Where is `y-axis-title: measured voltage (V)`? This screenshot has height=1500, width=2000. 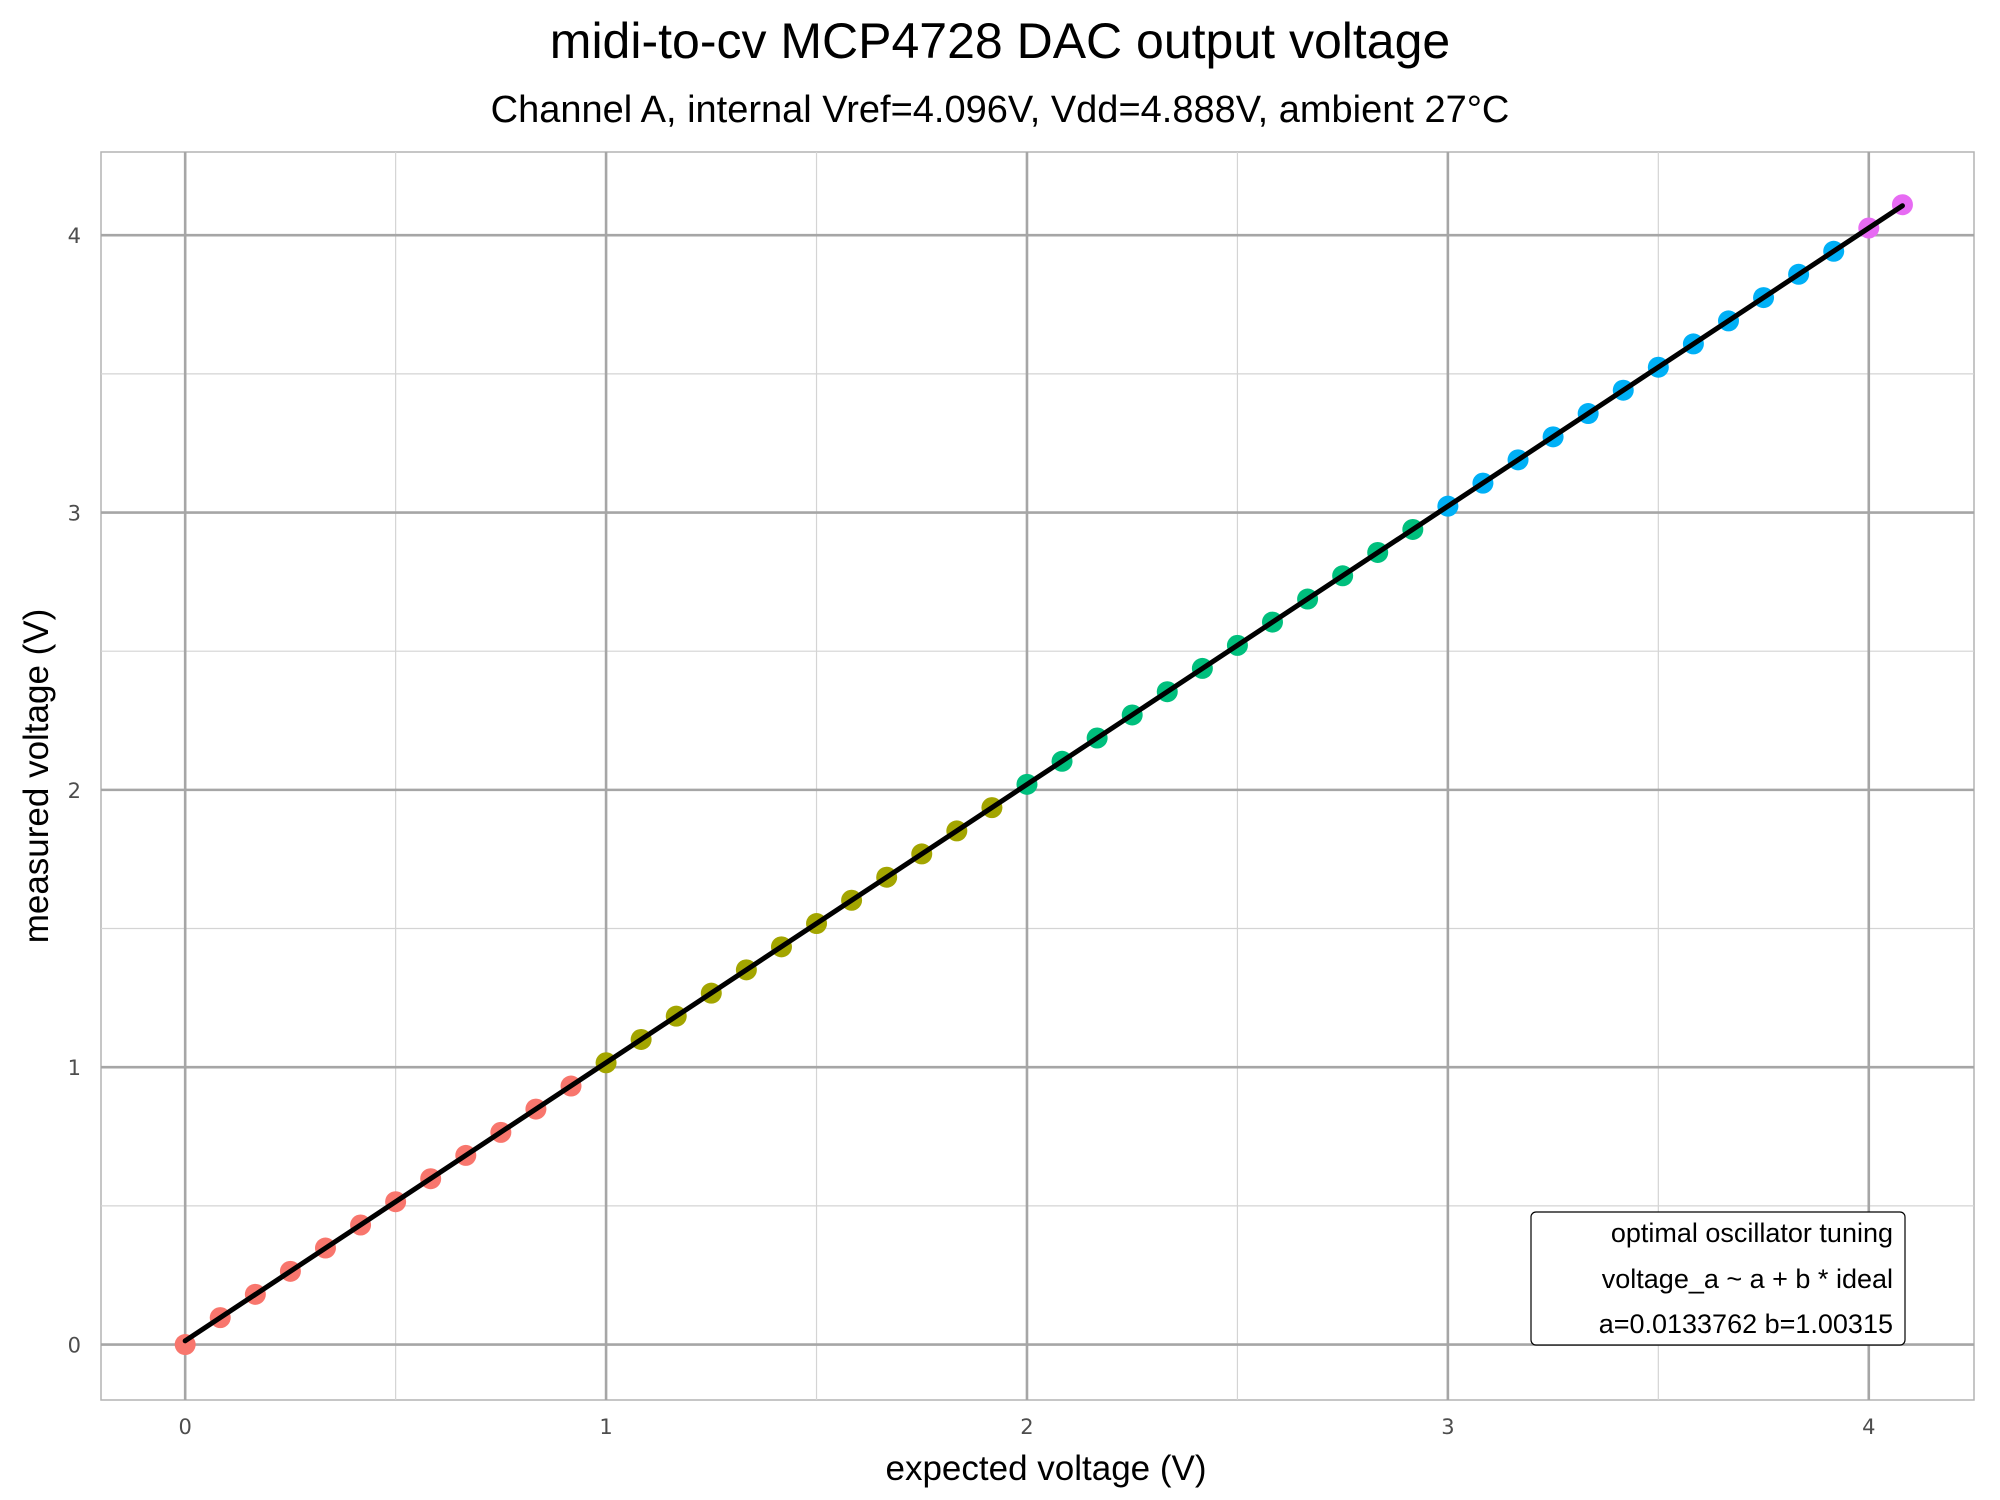
y-axis-title: measured voltage (V) is located at coordinates (36, 776).